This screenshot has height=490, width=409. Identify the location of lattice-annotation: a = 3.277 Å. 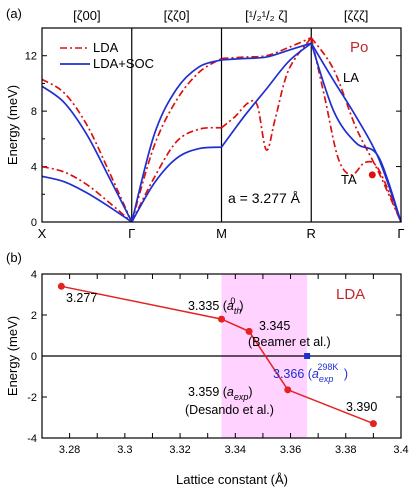
(264, 198).